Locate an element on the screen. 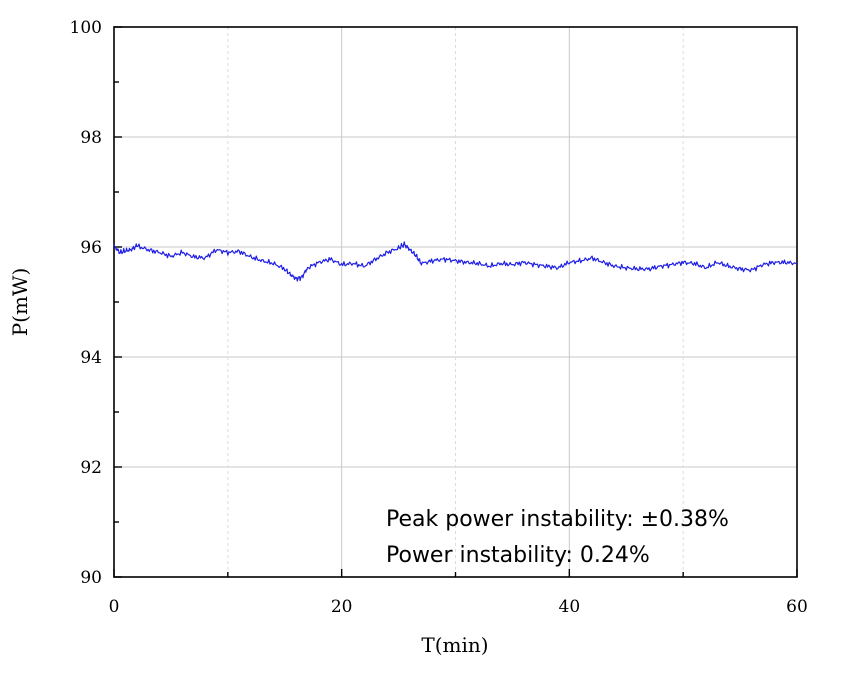 The width and height of the screenshot is (843, 674). x-tick-label: 40 is located at coordinates (570, 607).